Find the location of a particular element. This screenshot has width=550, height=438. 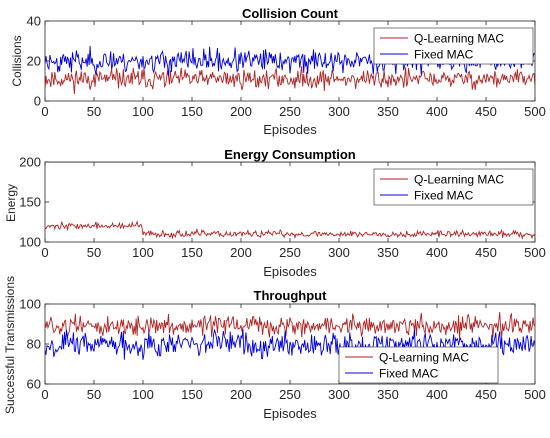

y-tick-label: 40 is located at coordinates (34, 21).